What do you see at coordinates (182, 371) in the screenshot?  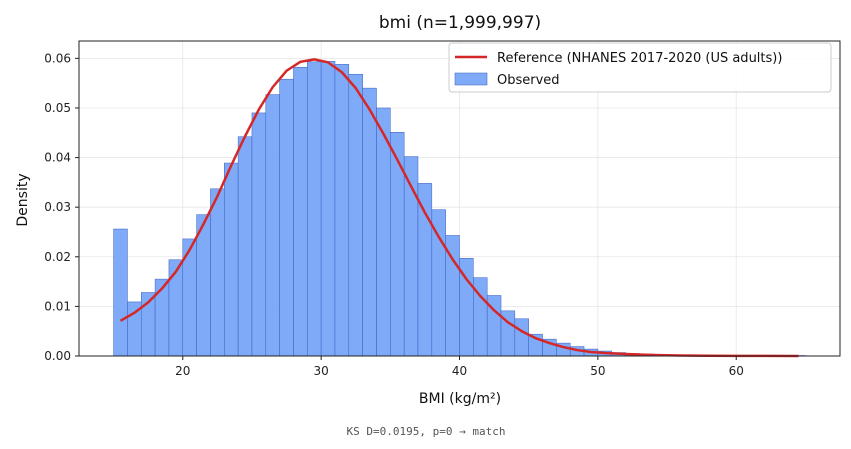 I see `x-tick-label: 20` at bounding box center [182, 371].